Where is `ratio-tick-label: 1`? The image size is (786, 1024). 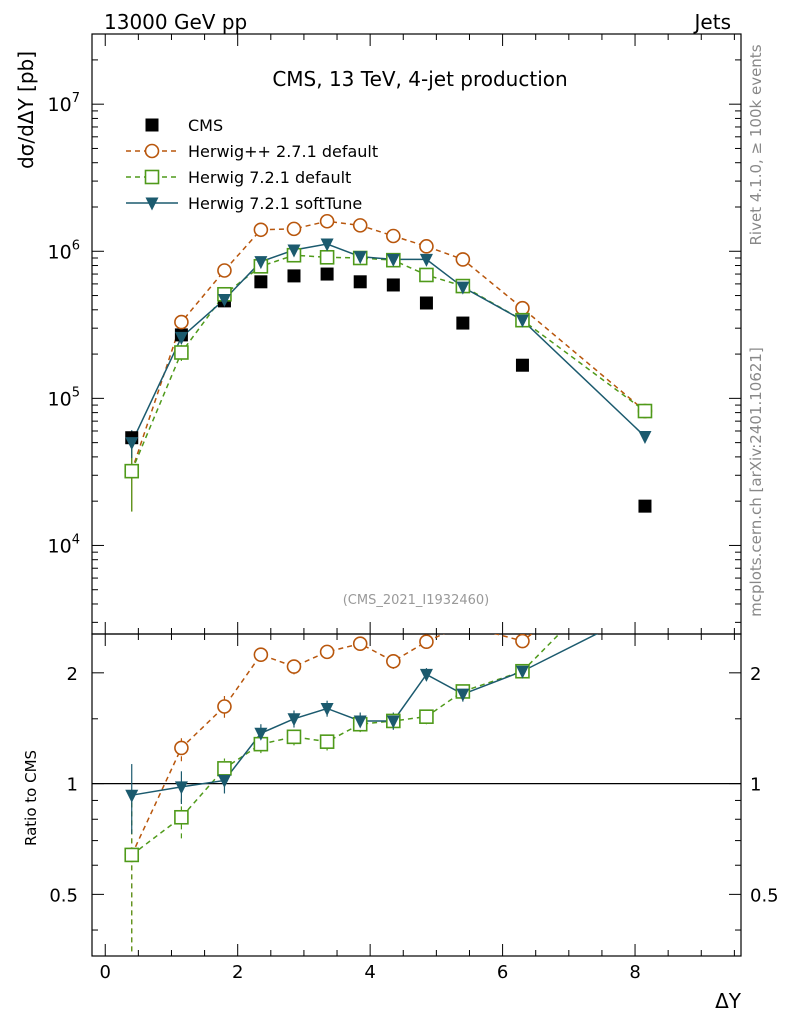 ratio-tick-label: 1 is located at coordinates (72, 785).